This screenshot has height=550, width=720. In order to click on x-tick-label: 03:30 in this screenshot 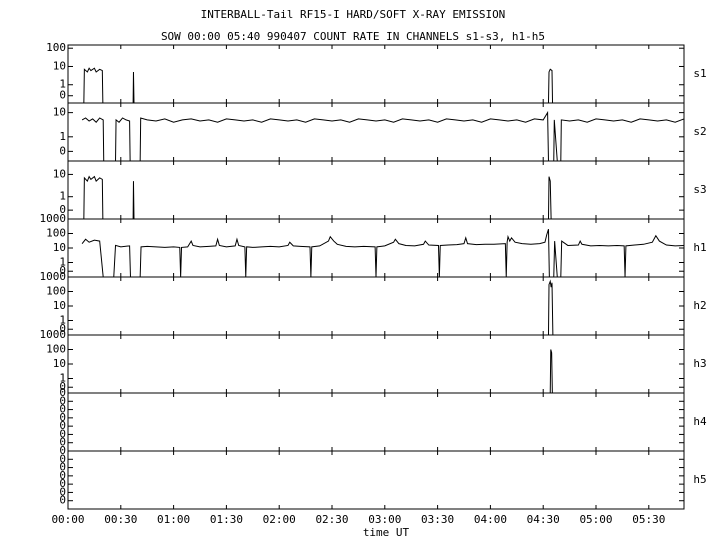, I will do `click(437, 519)`.